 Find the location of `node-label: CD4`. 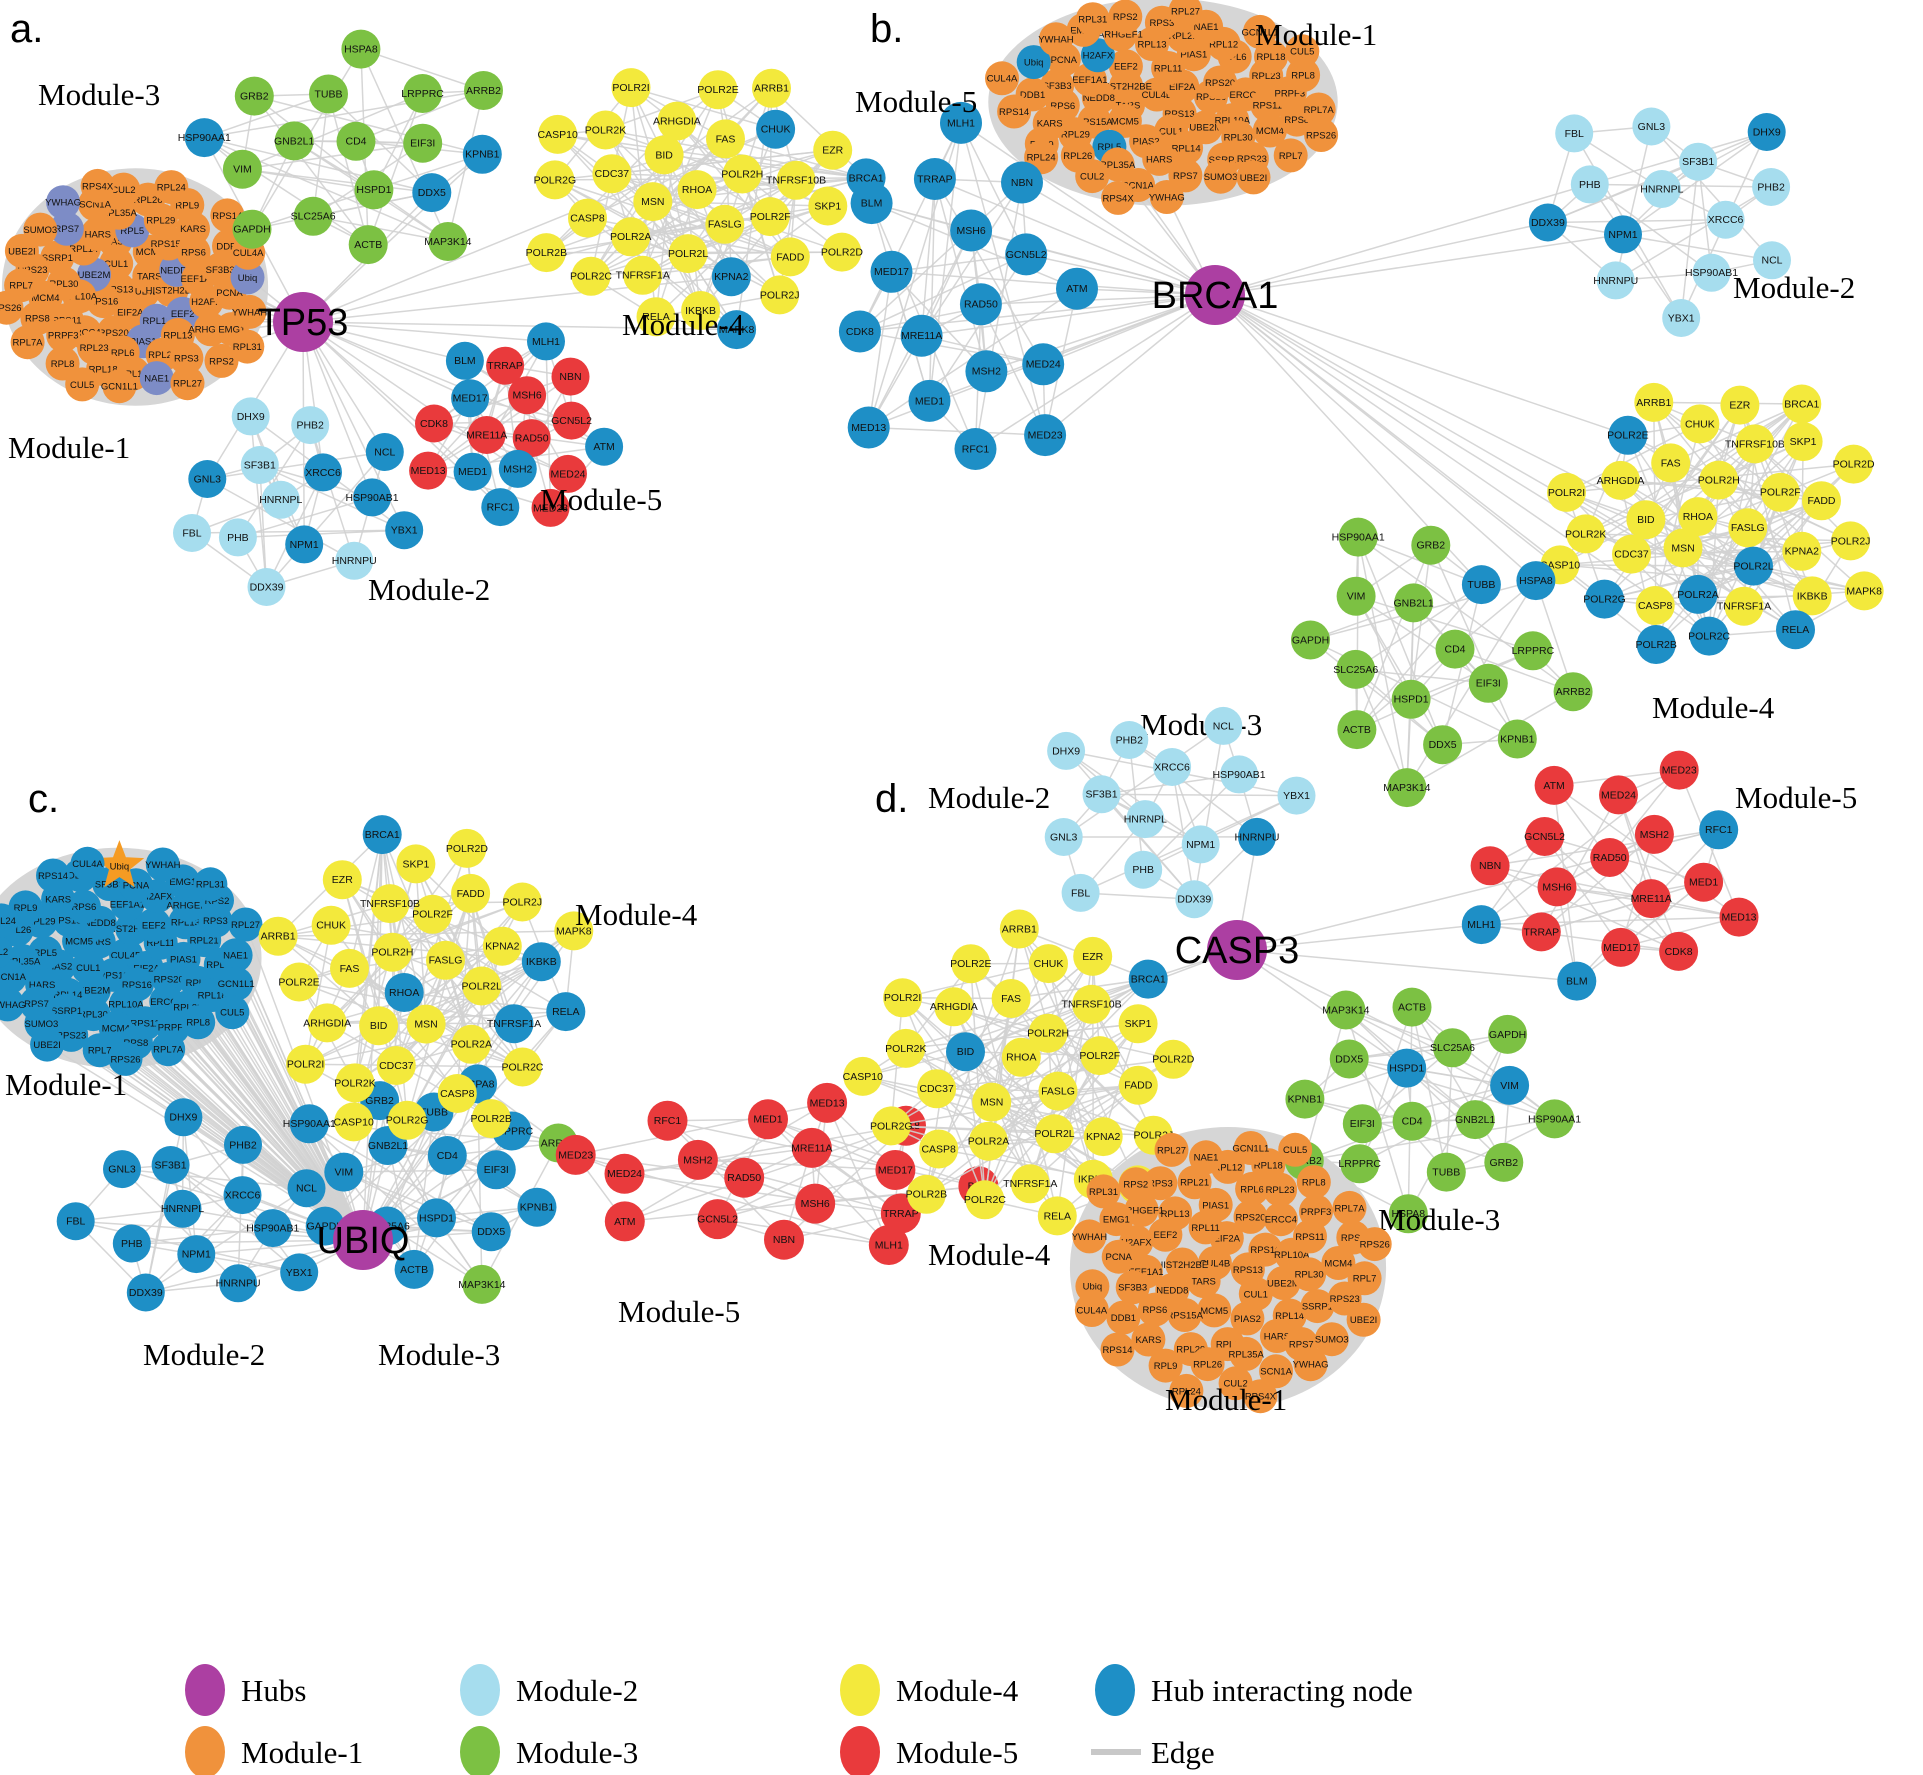

node-label: CD4 is located at coordinates (355, 142).